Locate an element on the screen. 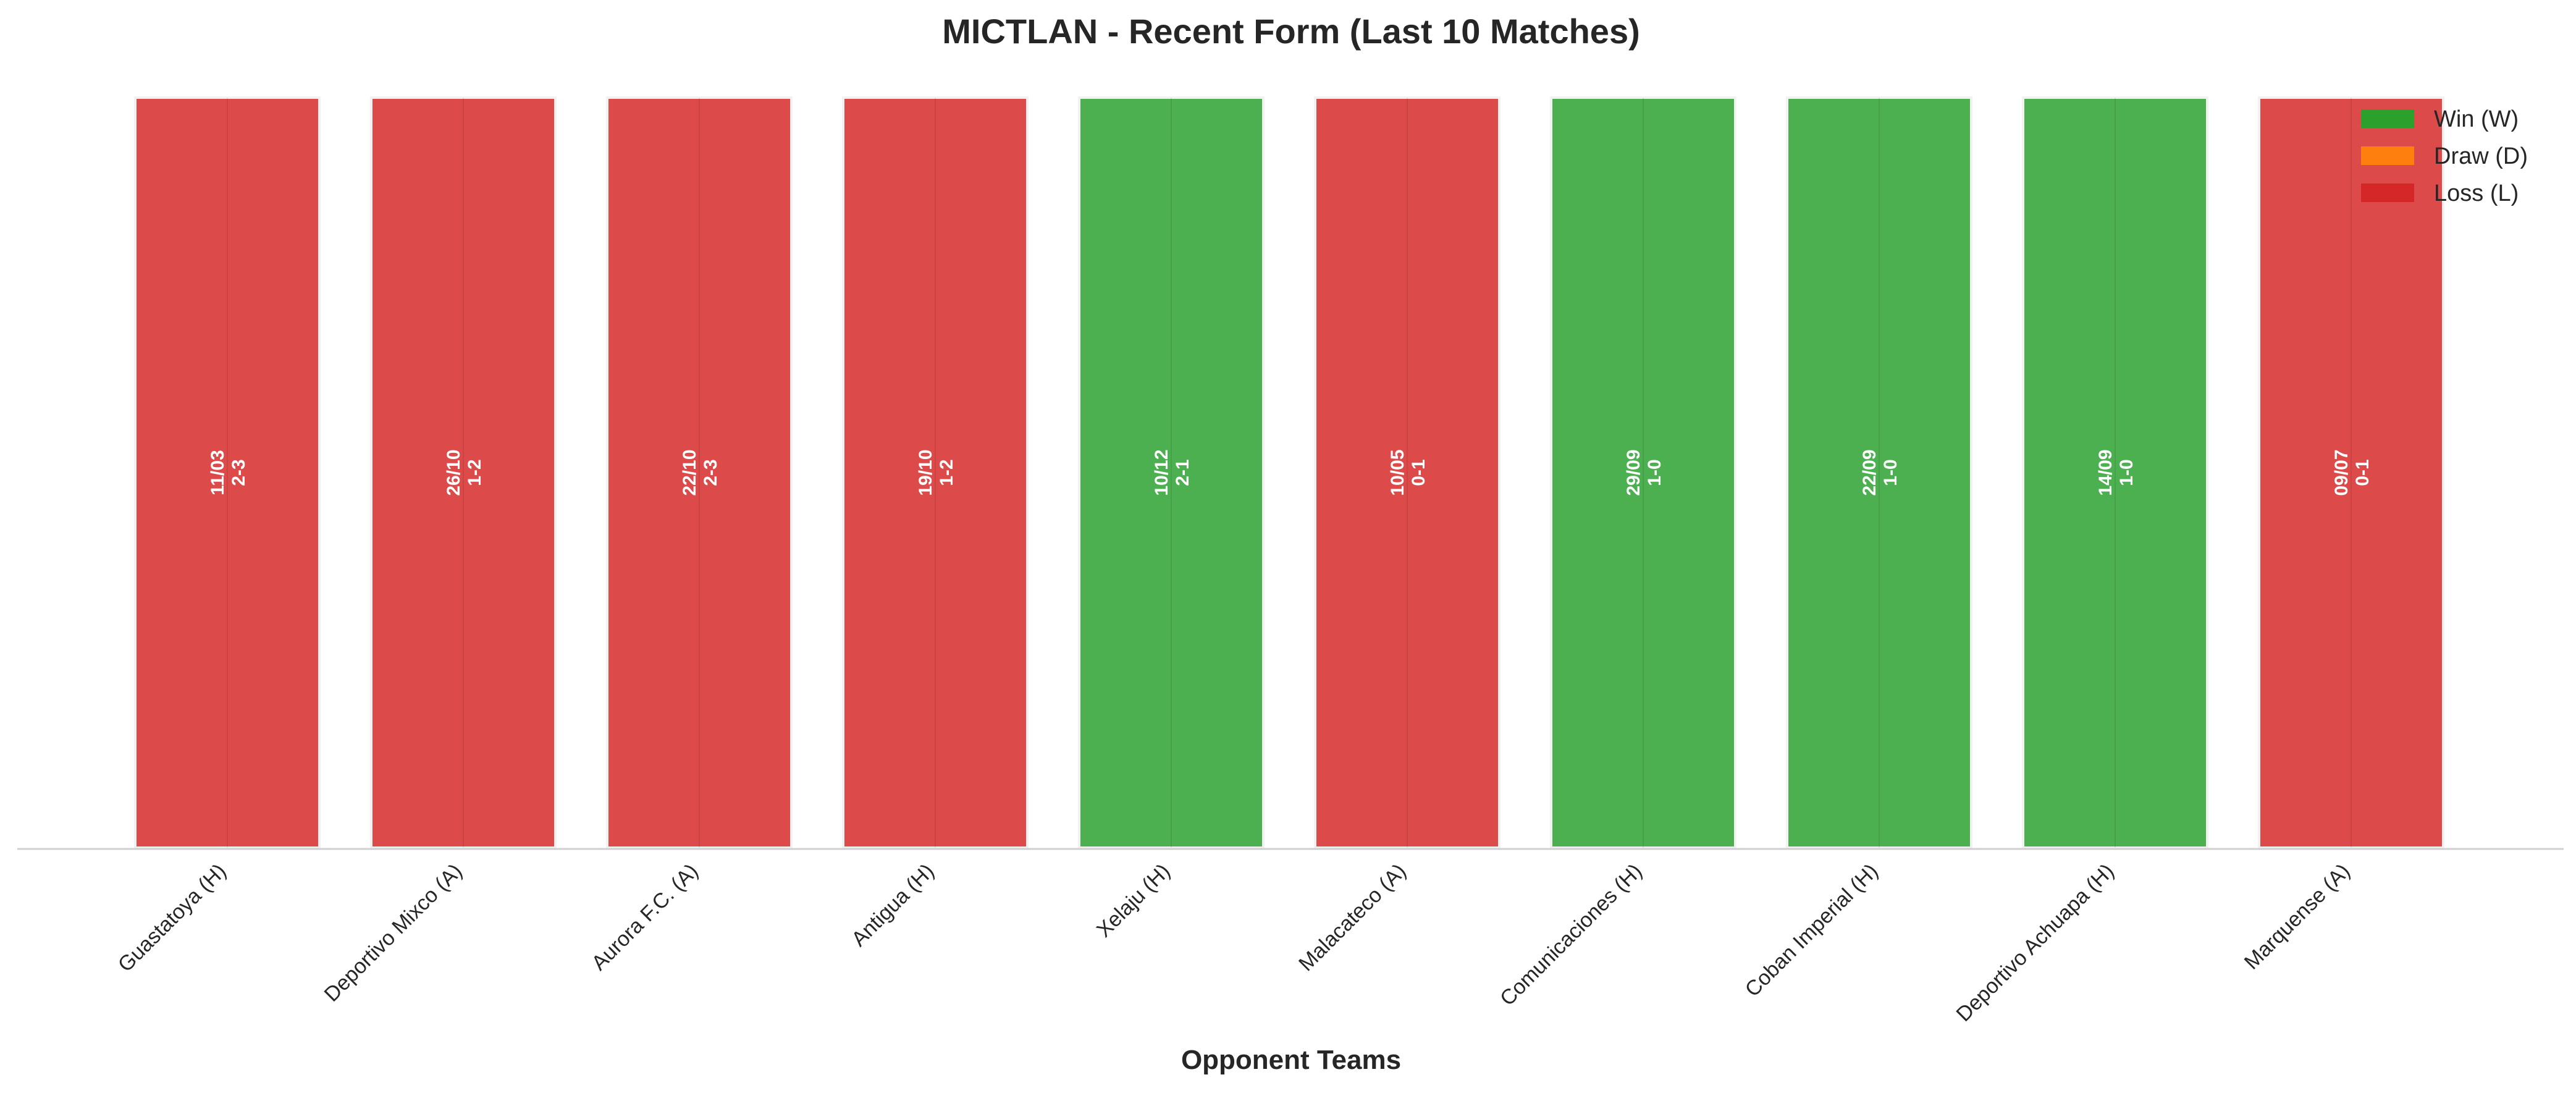  bar-label: 10/12 2-1 is located at coordinates (1172, 473).